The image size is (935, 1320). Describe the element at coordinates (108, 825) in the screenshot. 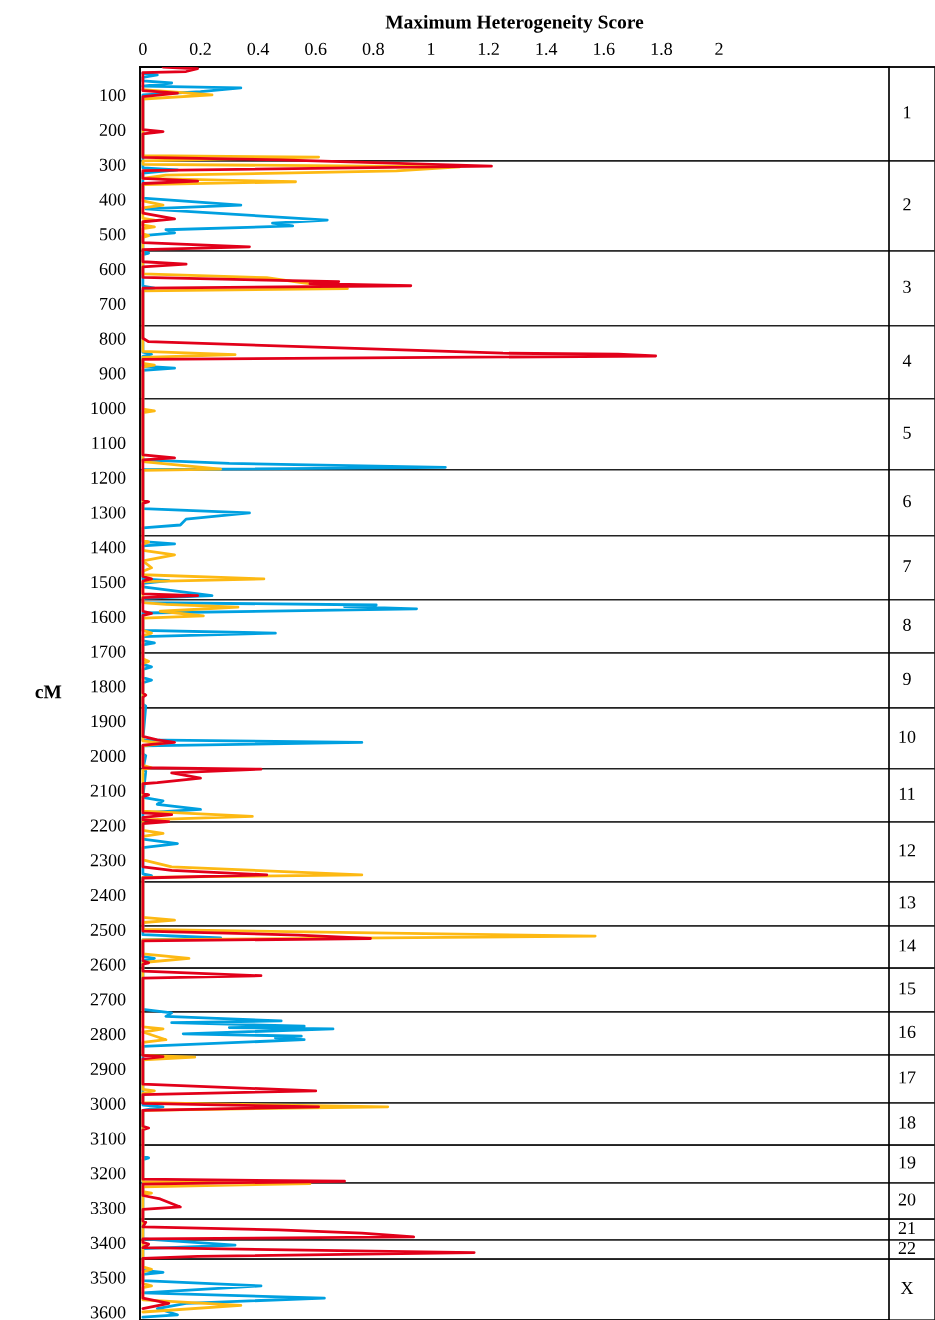

I see `y-tick-label: 2200` at that location.